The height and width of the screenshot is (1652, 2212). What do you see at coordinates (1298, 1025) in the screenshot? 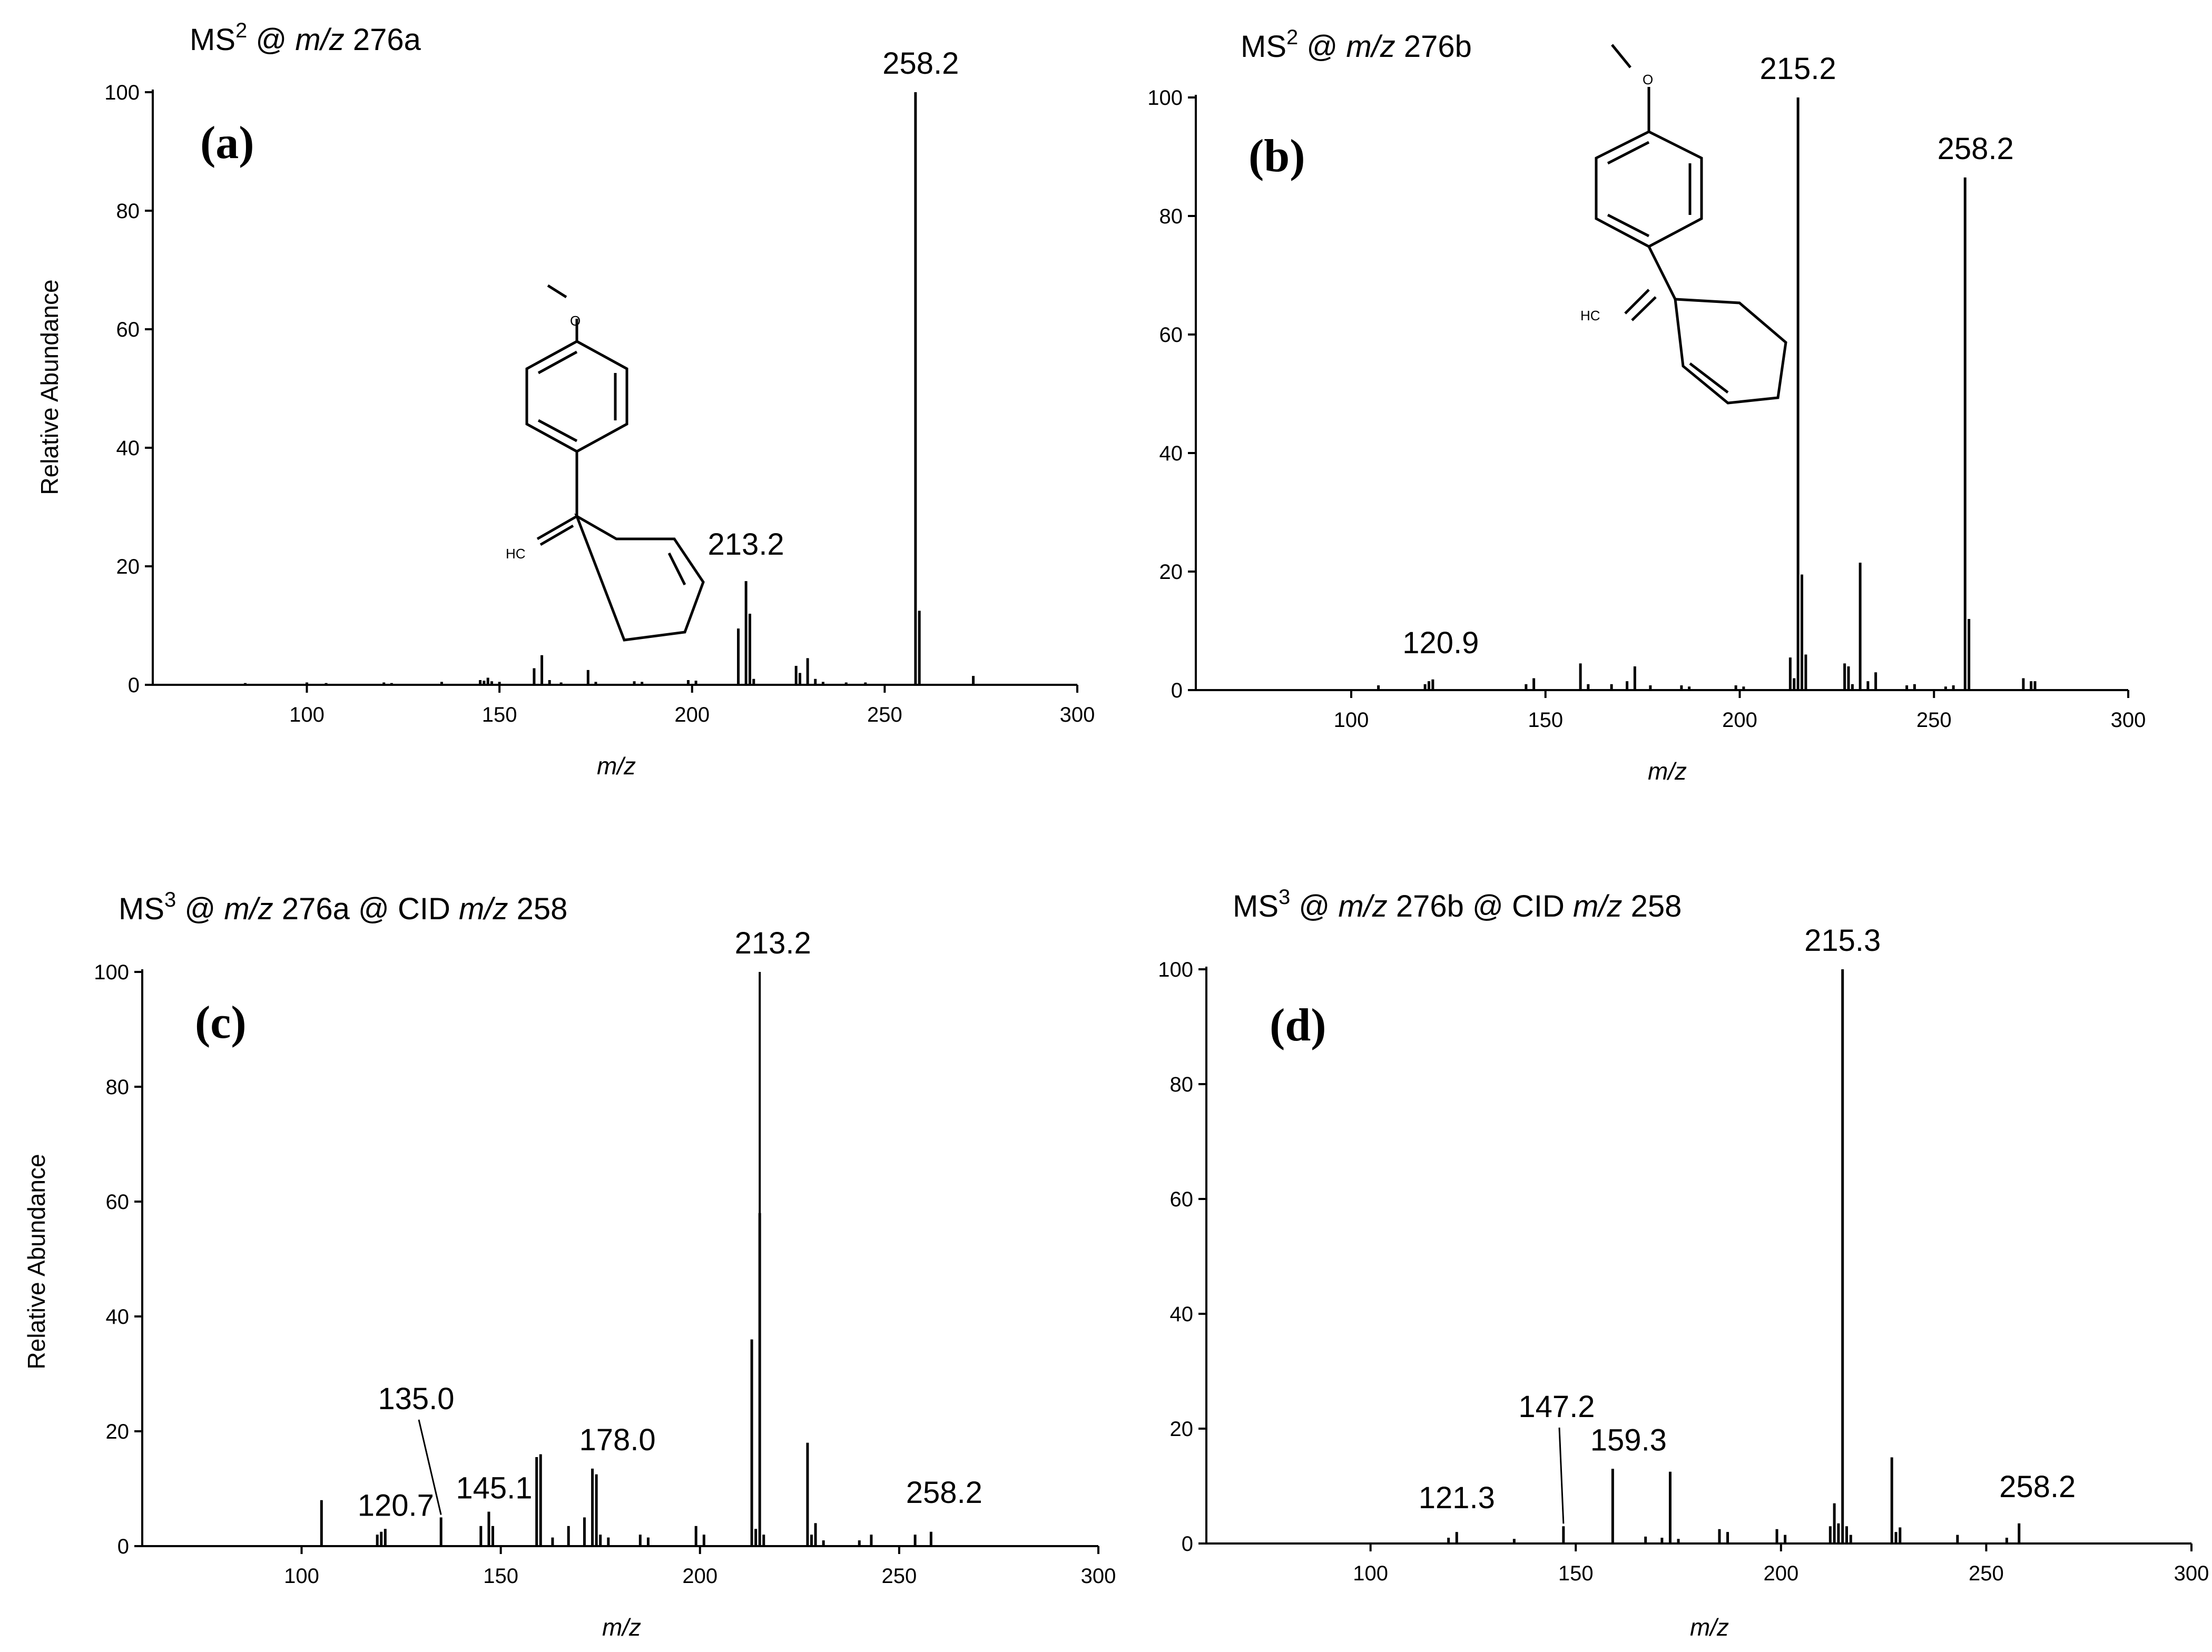
I see `panel-d-label: (d)` at bounding box center [1298, 1025].